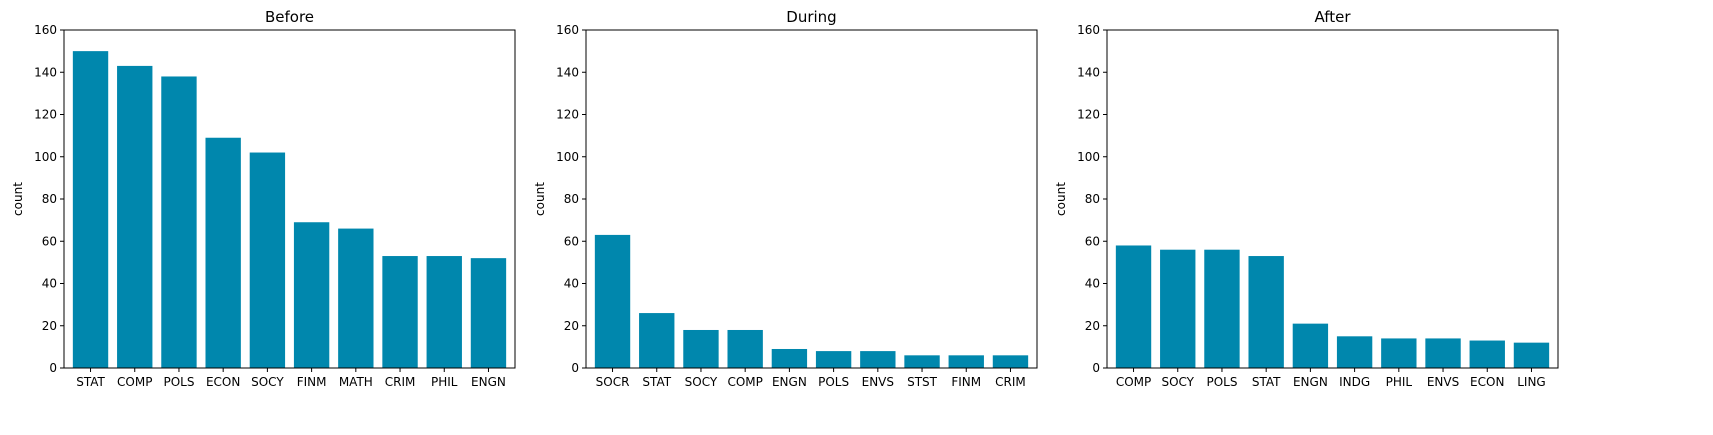 The image size is (1713, 435). What do you see at coordinates (289, 17) in the screenshot?
I see `chart-title: Before` at bounding box center [289, 17].